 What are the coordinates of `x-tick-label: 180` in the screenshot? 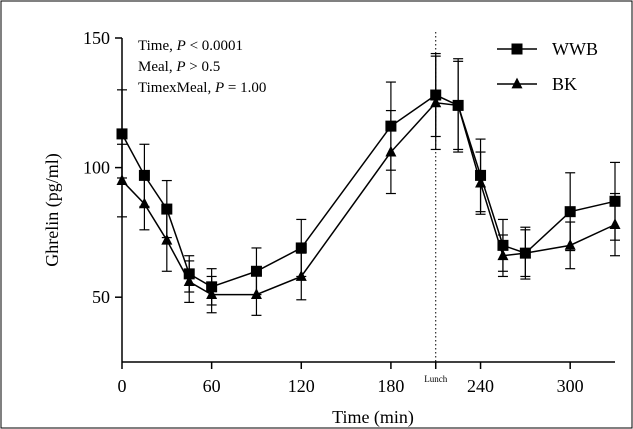 It's located at (390, 386).